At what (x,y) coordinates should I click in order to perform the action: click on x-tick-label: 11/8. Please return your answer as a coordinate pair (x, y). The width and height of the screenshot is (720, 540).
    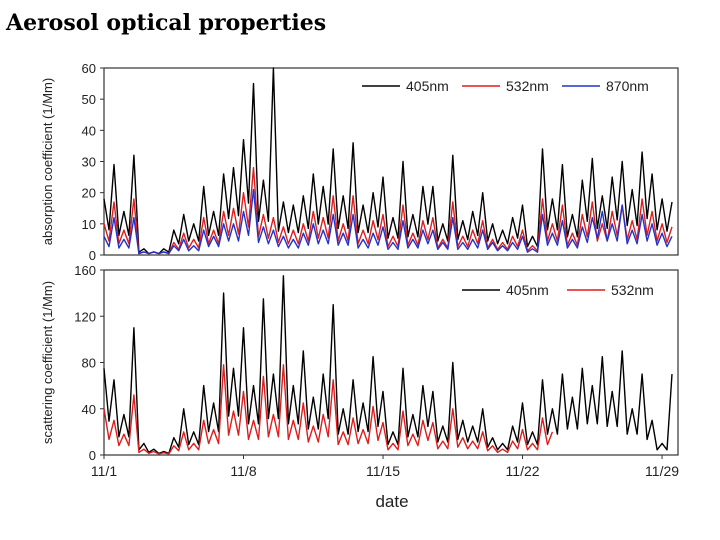
    Looking at the image, I should click on (243, 471).